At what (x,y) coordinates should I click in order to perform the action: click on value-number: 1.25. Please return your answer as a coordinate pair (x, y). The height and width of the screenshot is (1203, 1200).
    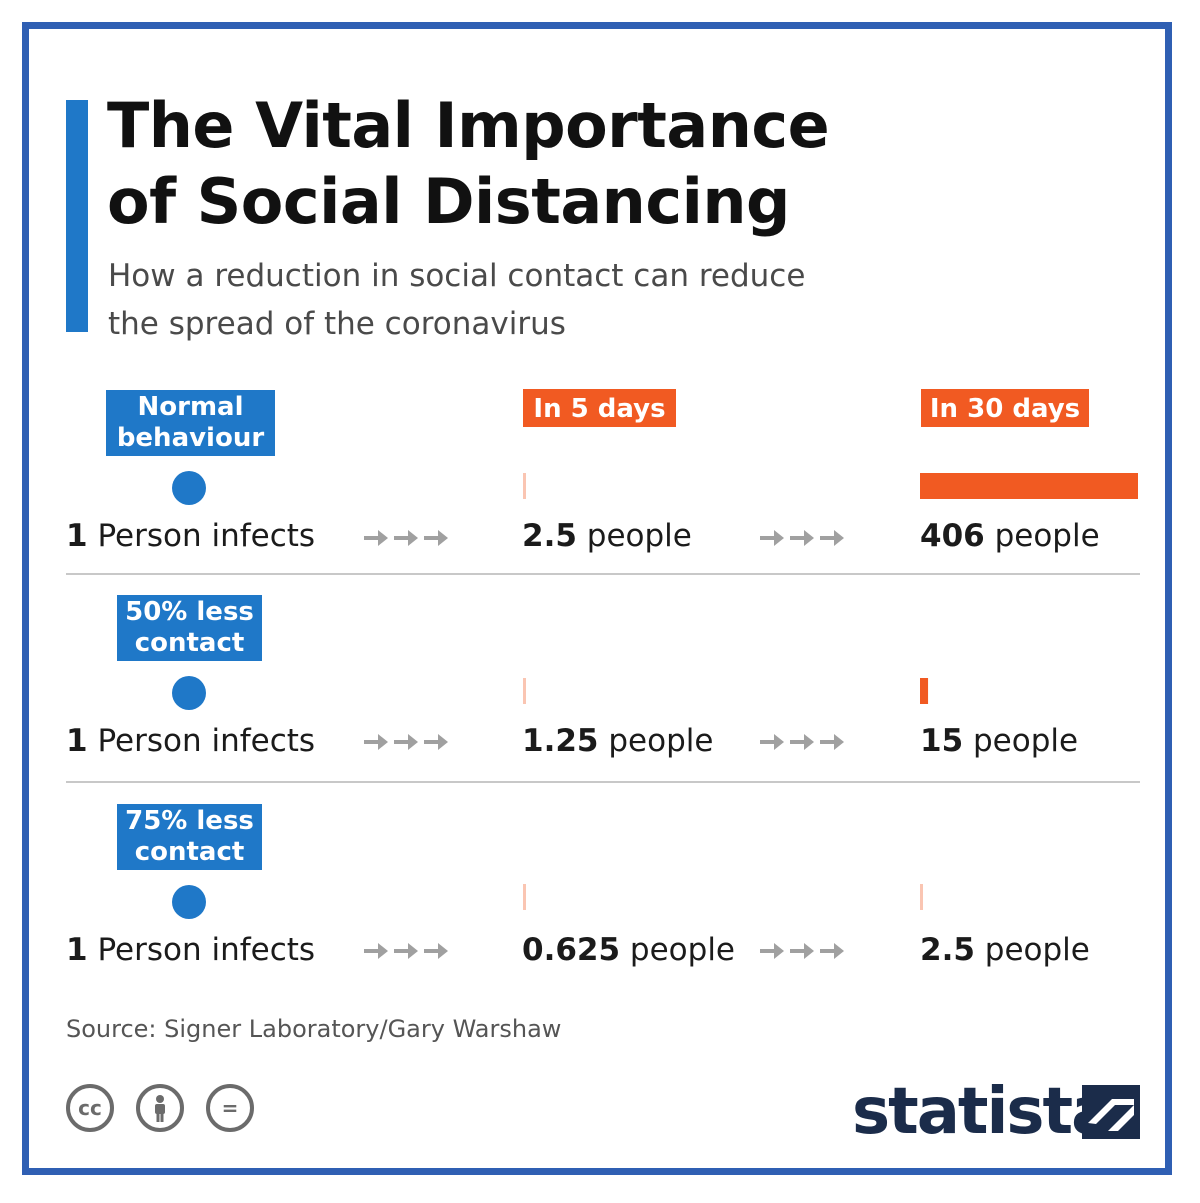
    Looking at the image, I should click on (560, 741).